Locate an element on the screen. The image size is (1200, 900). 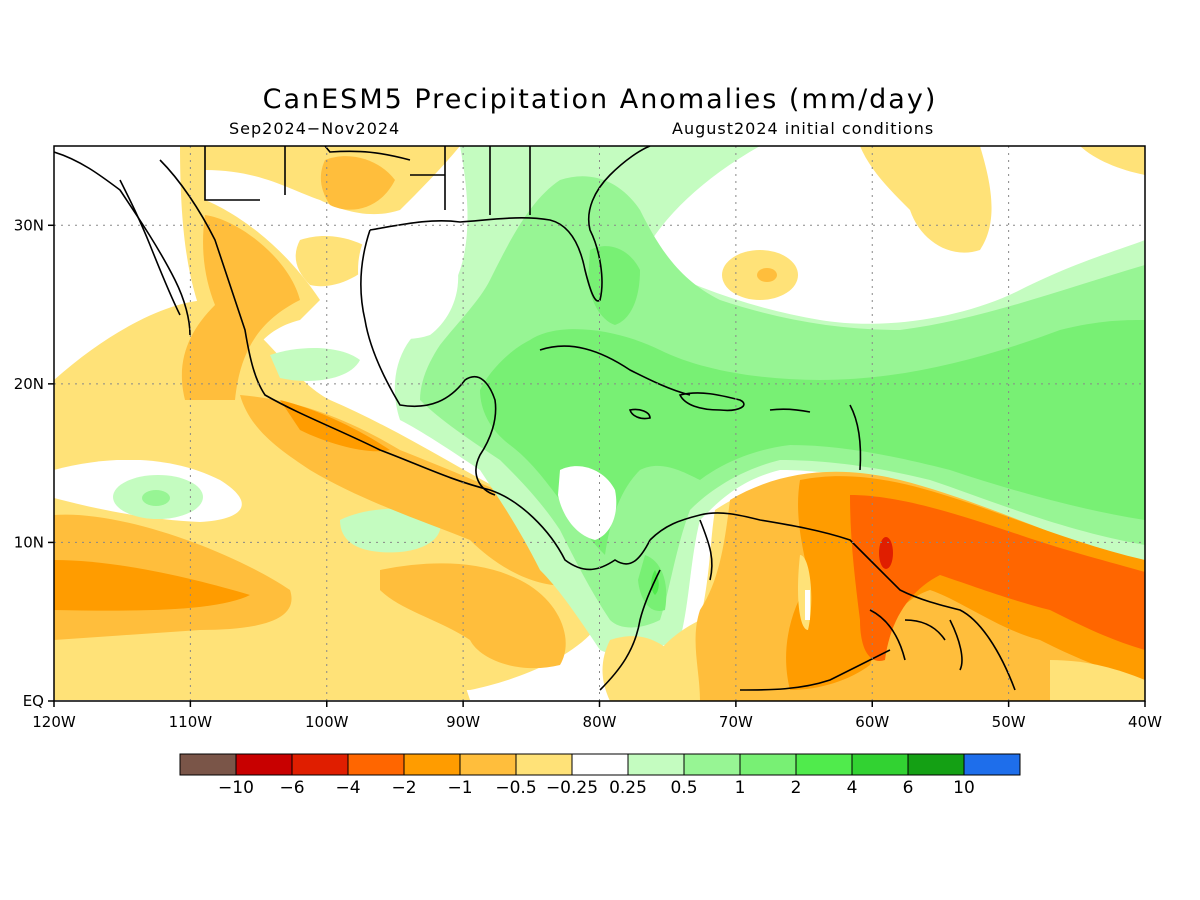
season-label: Sep2024−Nov2024 is located at coordinates (315, 128).